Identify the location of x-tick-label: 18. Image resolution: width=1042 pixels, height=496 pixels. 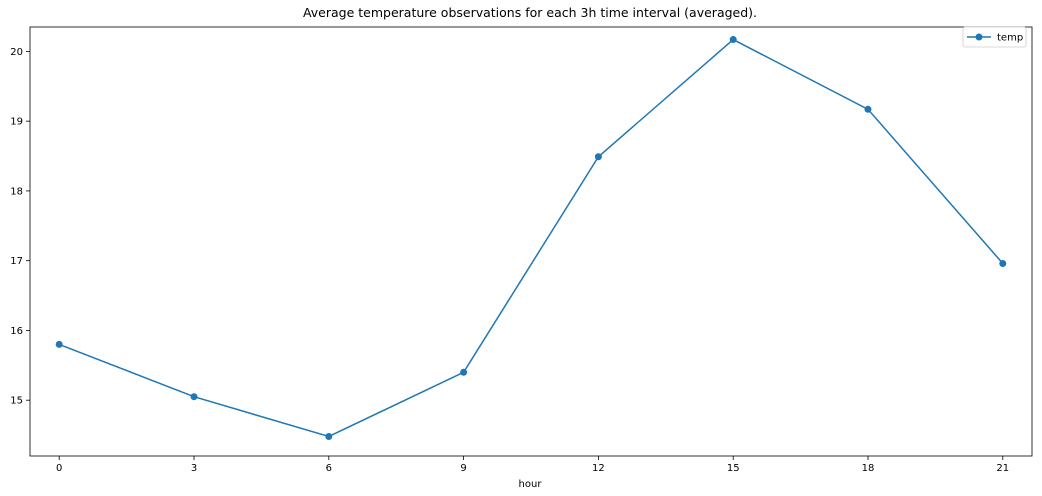
(868, 468).